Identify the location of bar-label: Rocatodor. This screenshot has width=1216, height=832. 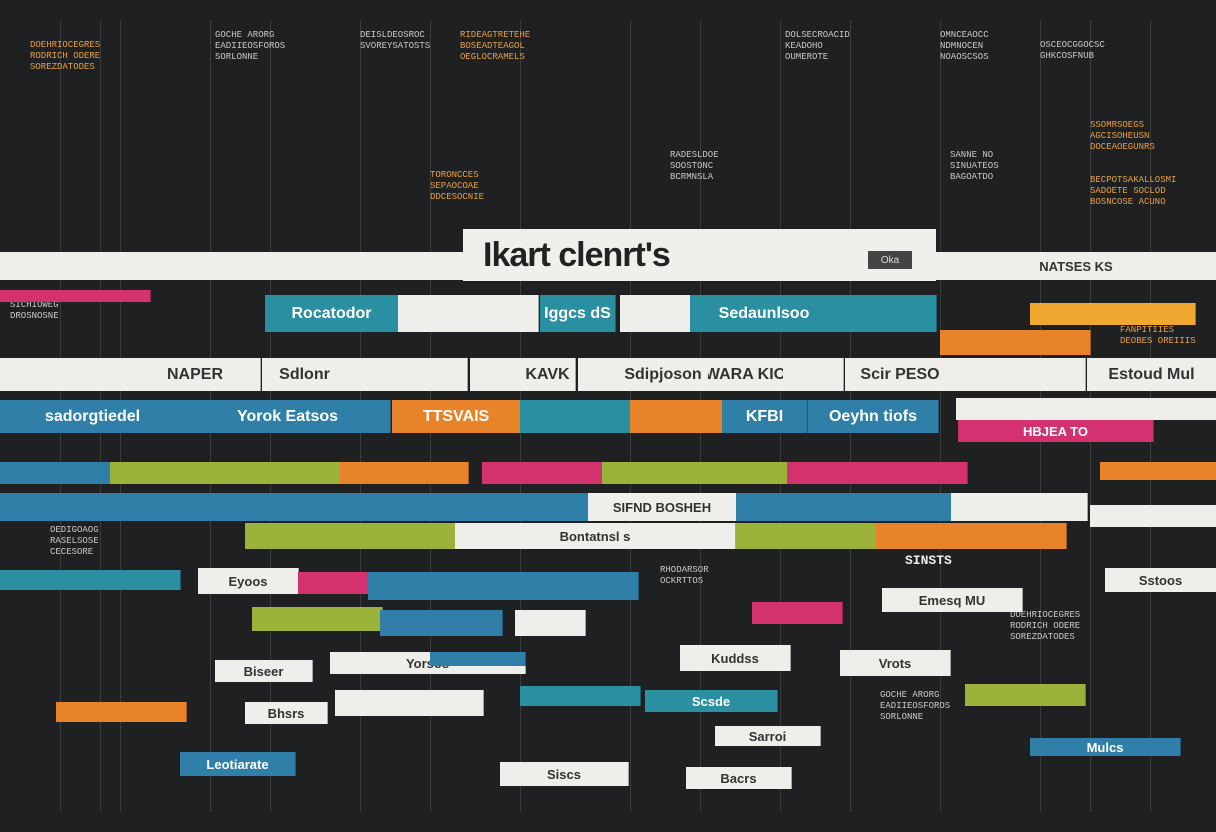
(331, 313).